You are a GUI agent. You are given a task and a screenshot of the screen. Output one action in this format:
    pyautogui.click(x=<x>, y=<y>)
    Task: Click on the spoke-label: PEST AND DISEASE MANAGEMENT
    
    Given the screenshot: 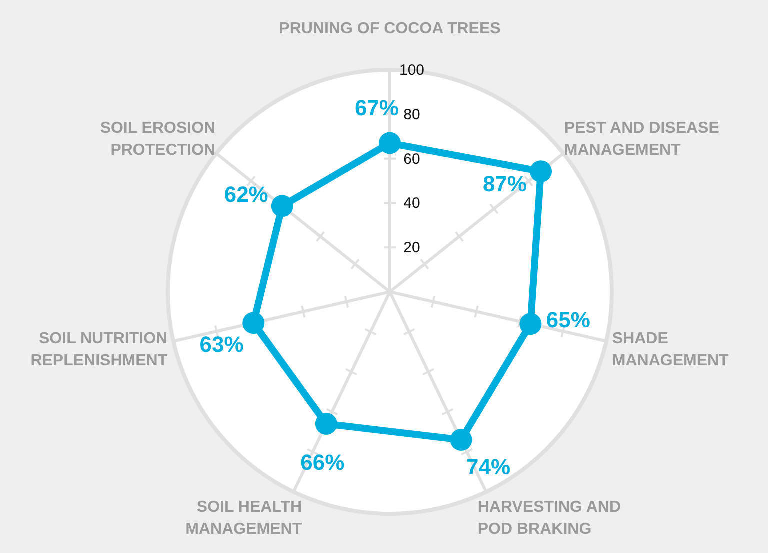 What is the action you would take?
    pyautogui.click(x=642, y=139)
    